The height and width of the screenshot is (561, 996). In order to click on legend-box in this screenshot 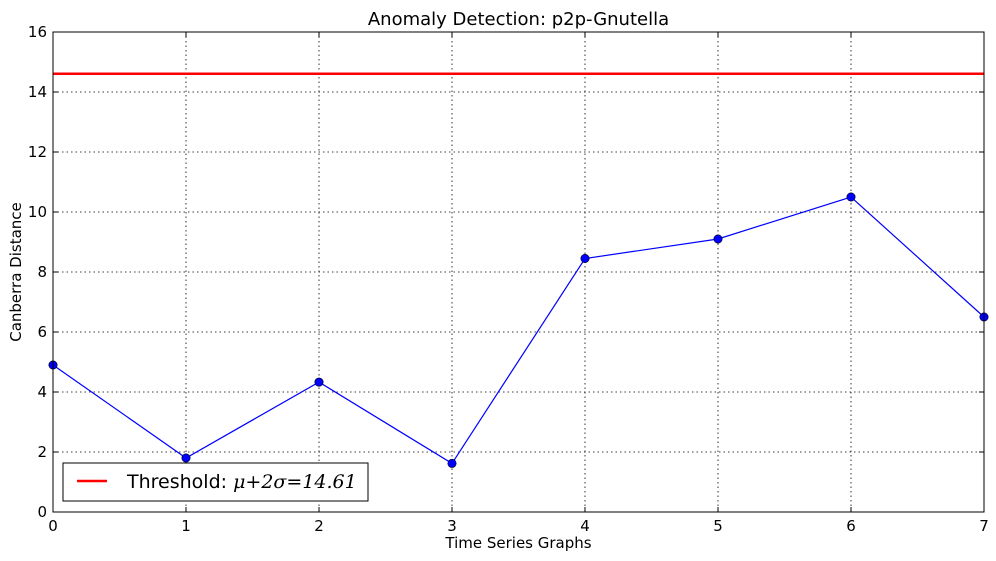, I will do `click(215, 482)`.